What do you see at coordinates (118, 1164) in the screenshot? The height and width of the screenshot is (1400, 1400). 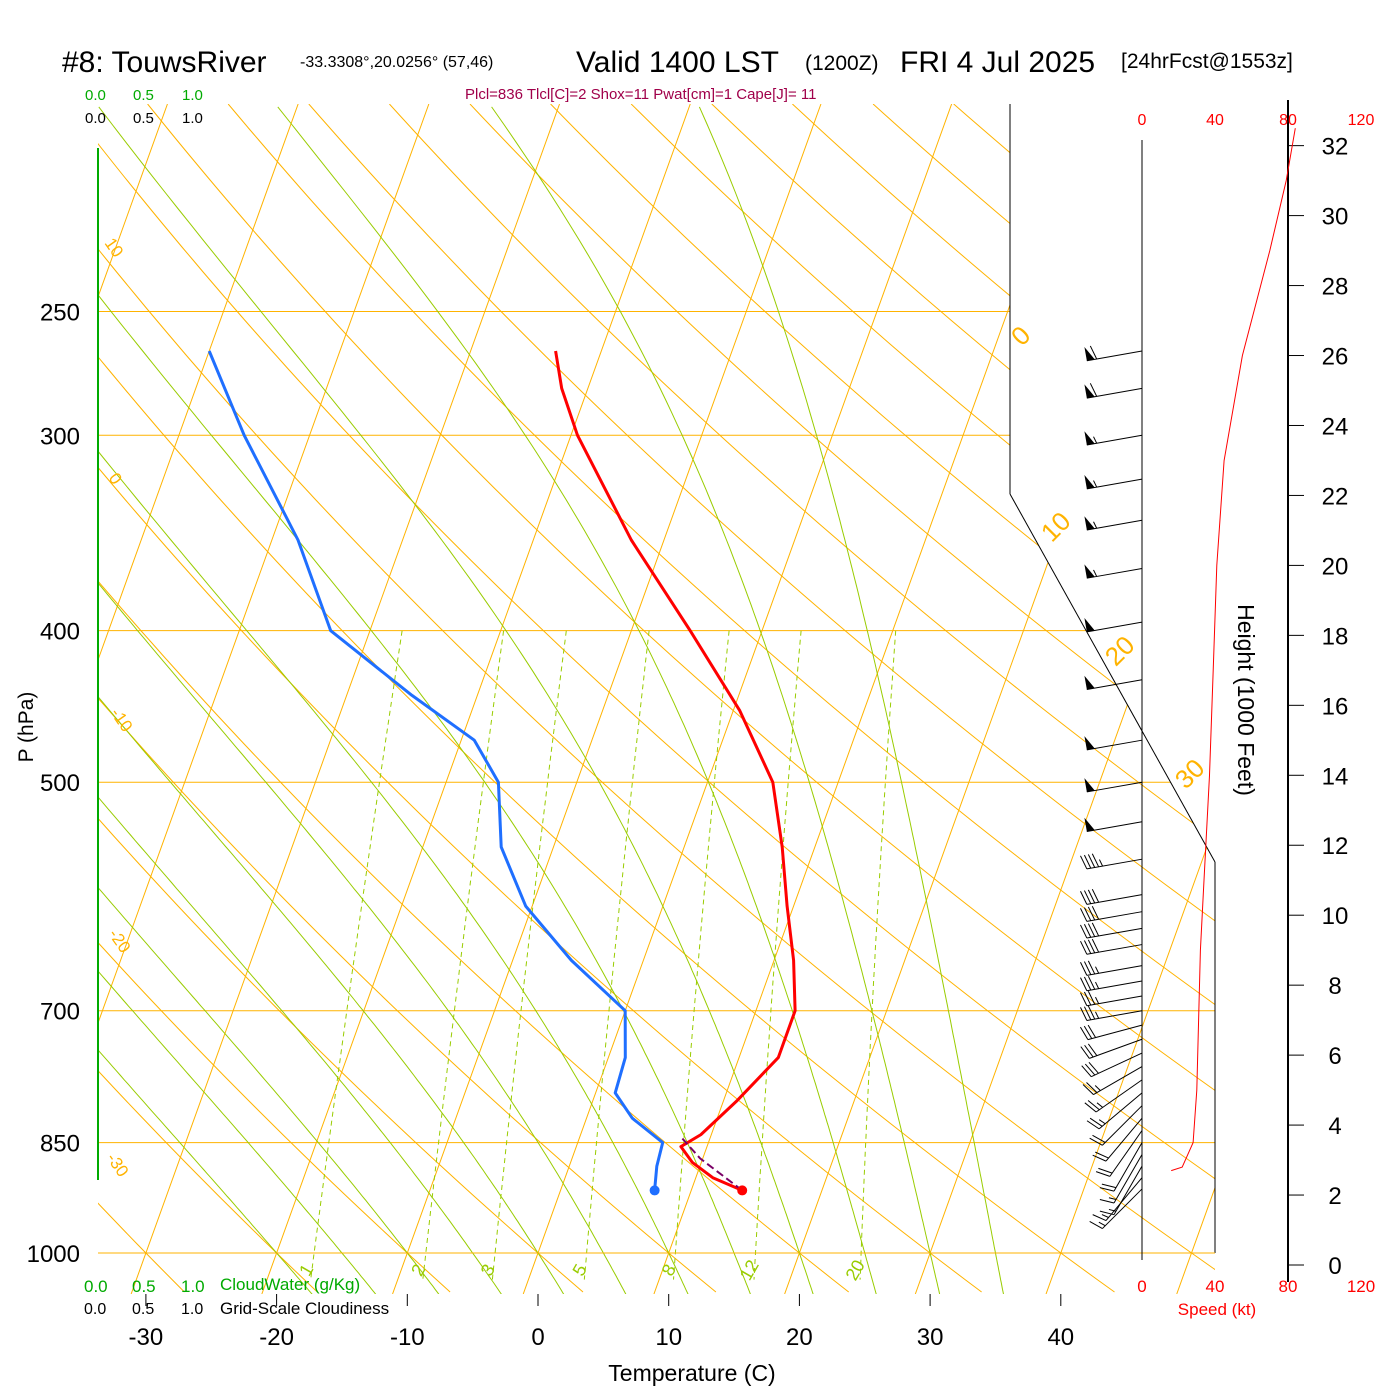 I see `dry-adiabat-label: -30` at bounding box center [118, 1164].